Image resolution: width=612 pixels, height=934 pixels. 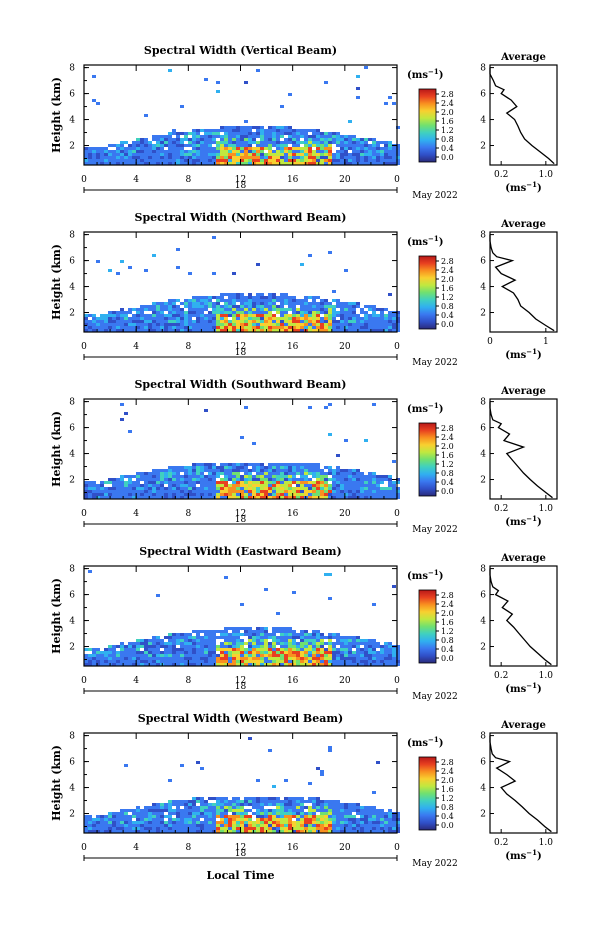 What do you see at coordinates (241, 875) in the screenshot?
I see `x-axis-label: Local Time` at bounding box center [241, 875].